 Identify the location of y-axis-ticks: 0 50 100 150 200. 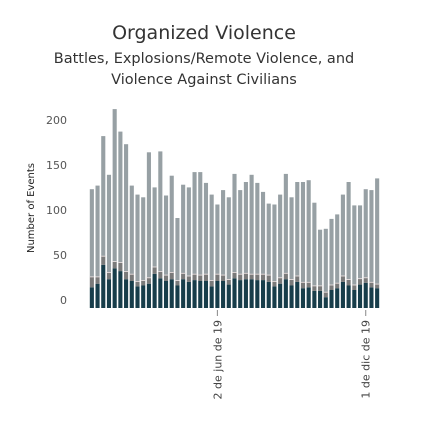
(56, 210).